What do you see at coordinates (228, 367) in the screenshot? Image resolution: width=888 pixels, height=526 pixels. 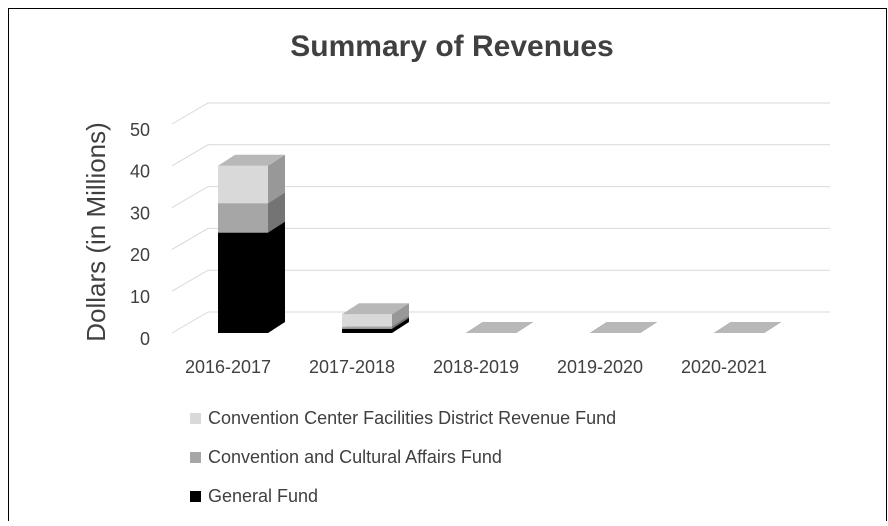 I see `x-tick-label: 2016-2017` at bounding box center [228, 367].